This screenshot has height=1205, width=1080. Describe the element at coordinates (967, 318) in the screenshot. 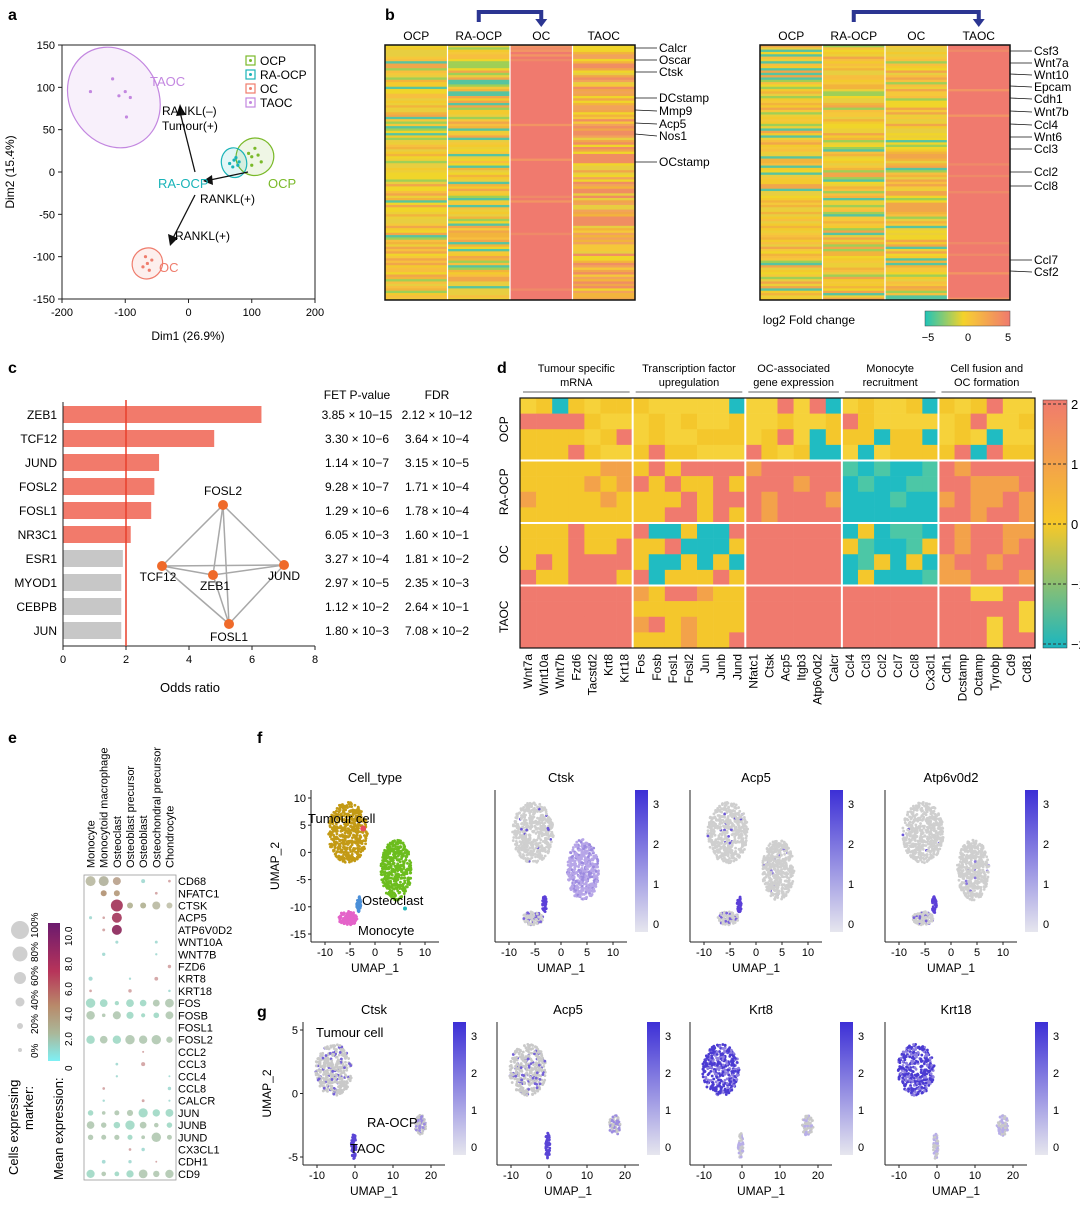

I see `fc-colorbar` at that location.